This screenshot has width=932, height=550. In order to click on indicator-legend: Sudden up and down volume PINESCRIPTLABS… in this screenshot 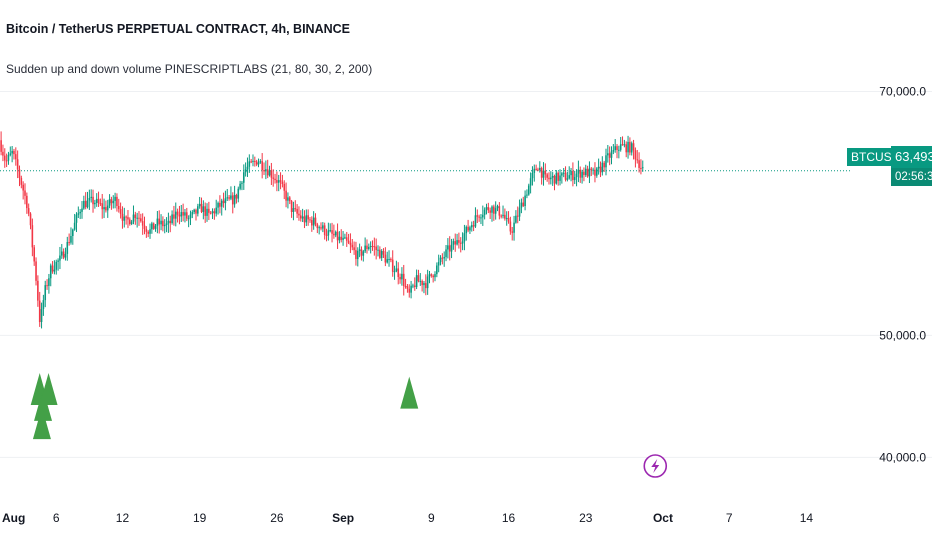, I will do `click(189, 69)`.